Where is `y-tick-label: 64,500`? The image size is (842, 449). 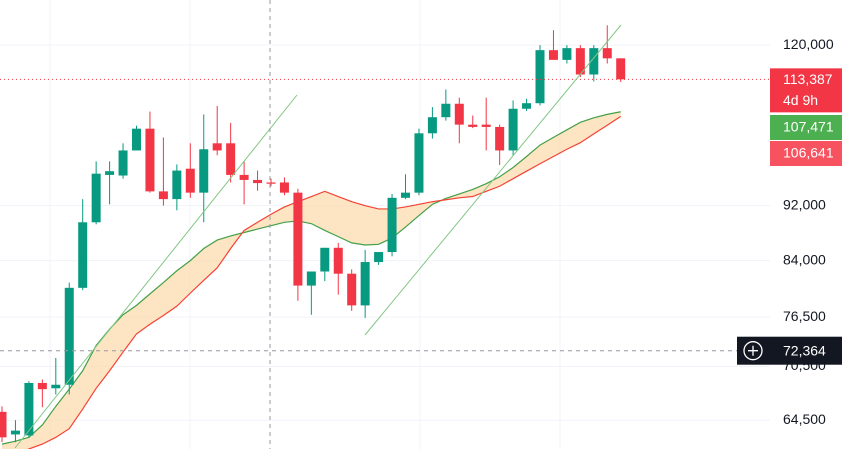
y-tick-label: 64,500 is located at coordinates (804, 419).